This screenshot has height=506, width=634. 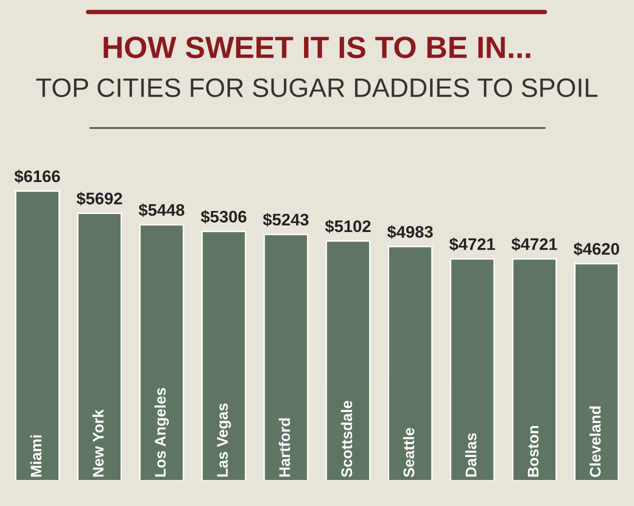 What do you see at coordinates (317, 88) in the screenshot?
I see `chart-subtitle: TOP CITIES FOR SUGAR DADDIES TO SPOIL` at bounding box center [317, 88].